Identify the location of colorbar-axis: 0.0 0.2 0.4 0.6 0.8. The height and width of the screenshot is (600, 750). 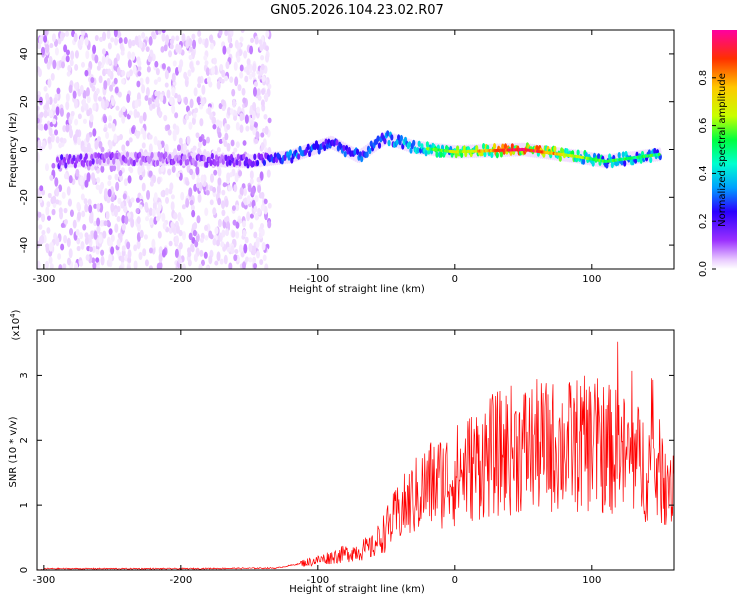
(707, 173).